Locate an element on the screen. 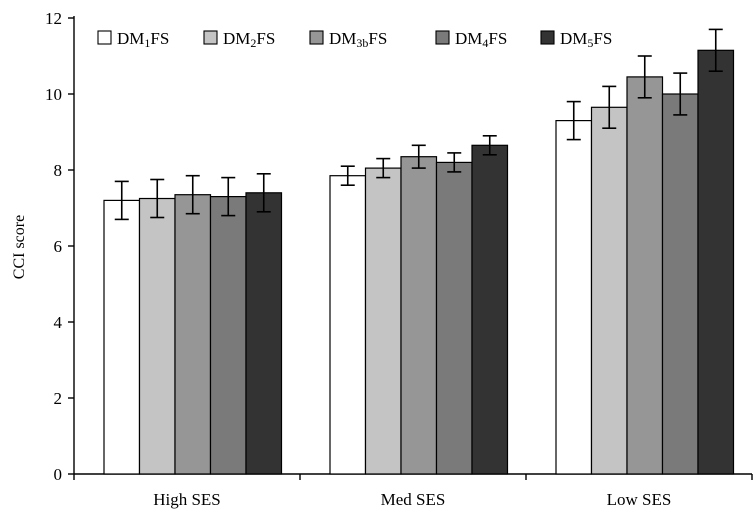 The height and width of the screenshot is (516, 756). y-tick-label: 6 is located at coordinates (58, 246).